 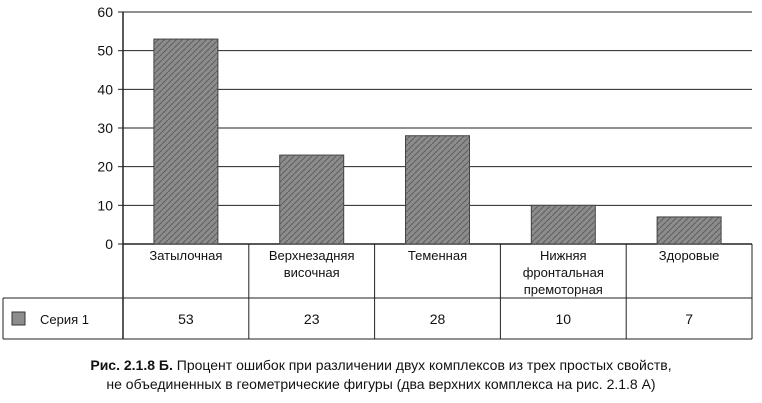 What do you see at coordinates (109, 244) in the screenshot?
I see `y-tick-label: 0` at bounding box center [109, 244].